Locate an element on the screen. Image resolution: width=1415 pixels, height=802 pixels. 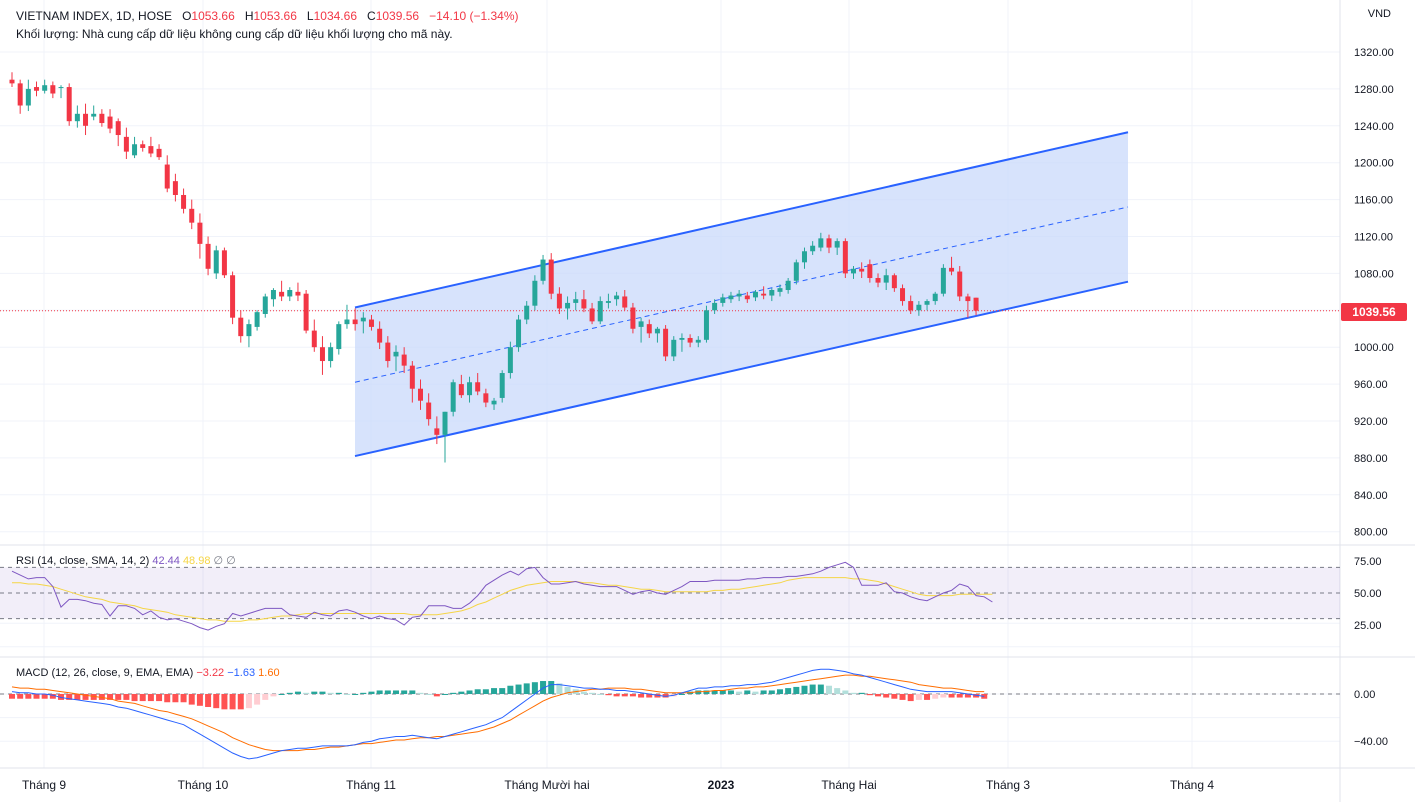
close-value: 1039.56 is located at coordinates (397, 16).